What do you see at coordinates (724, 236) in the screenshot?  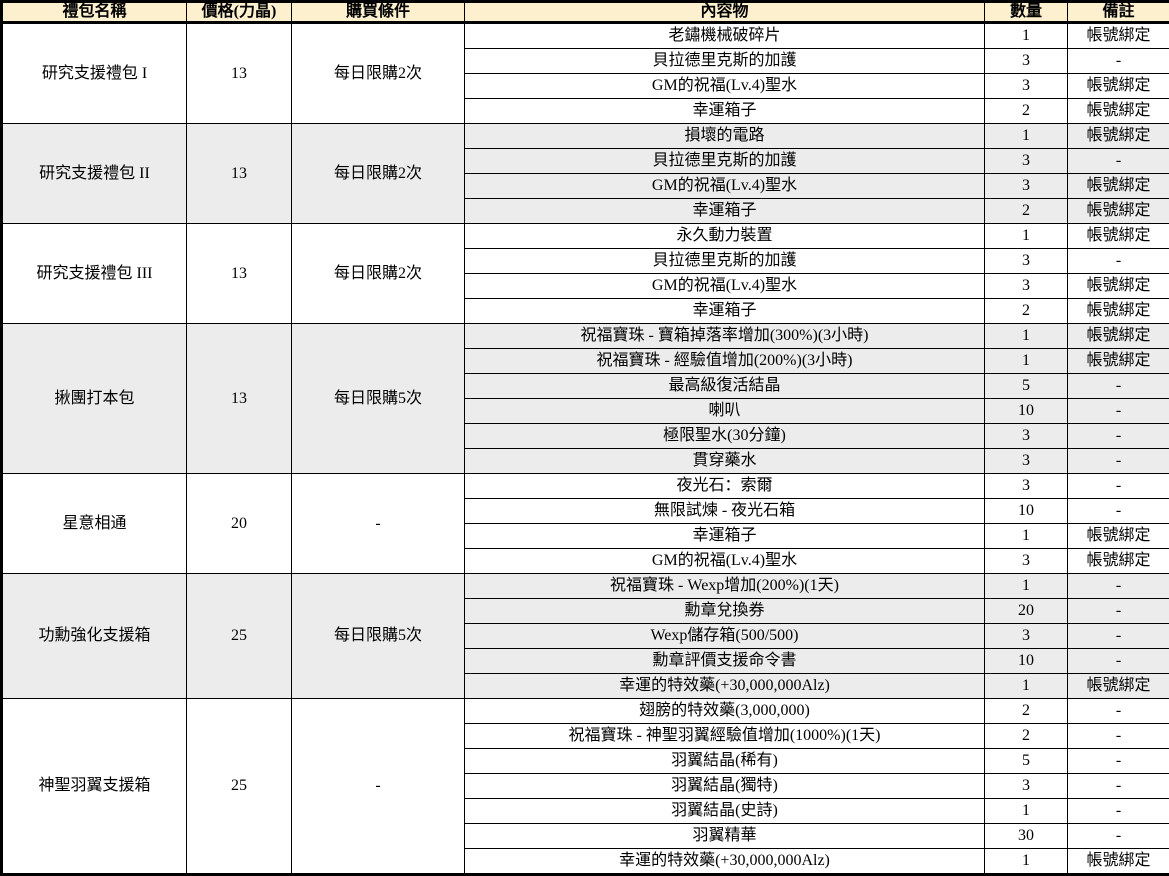 I see `item-content-cell: 永久動力裝置` at bounding box center [724, 236].